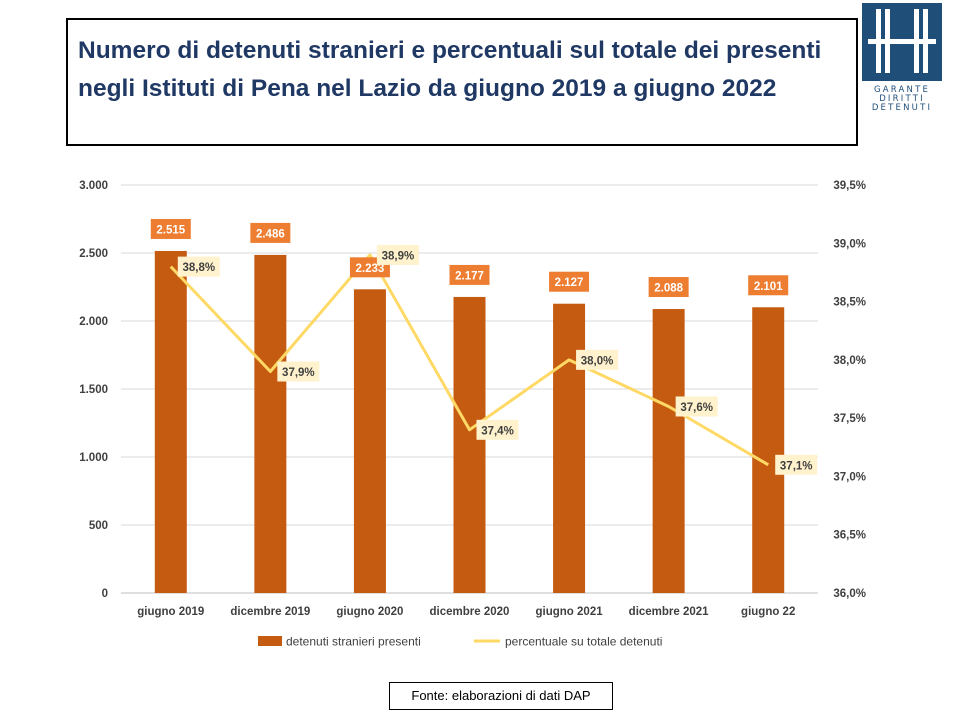  I want to click on line-data-label: 37,6%, so click(696, 408).